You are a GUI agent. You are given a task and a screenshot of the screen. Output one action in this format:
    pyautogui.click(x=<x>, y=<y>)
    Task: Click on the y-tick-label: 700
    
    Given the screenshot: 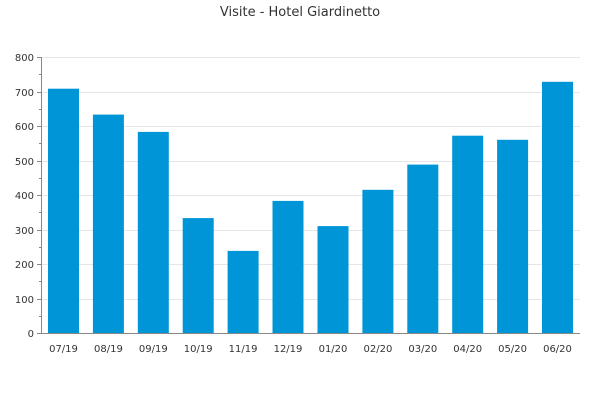 What is the action you would take?
    pyautogui.click(x=24, y=93)
    